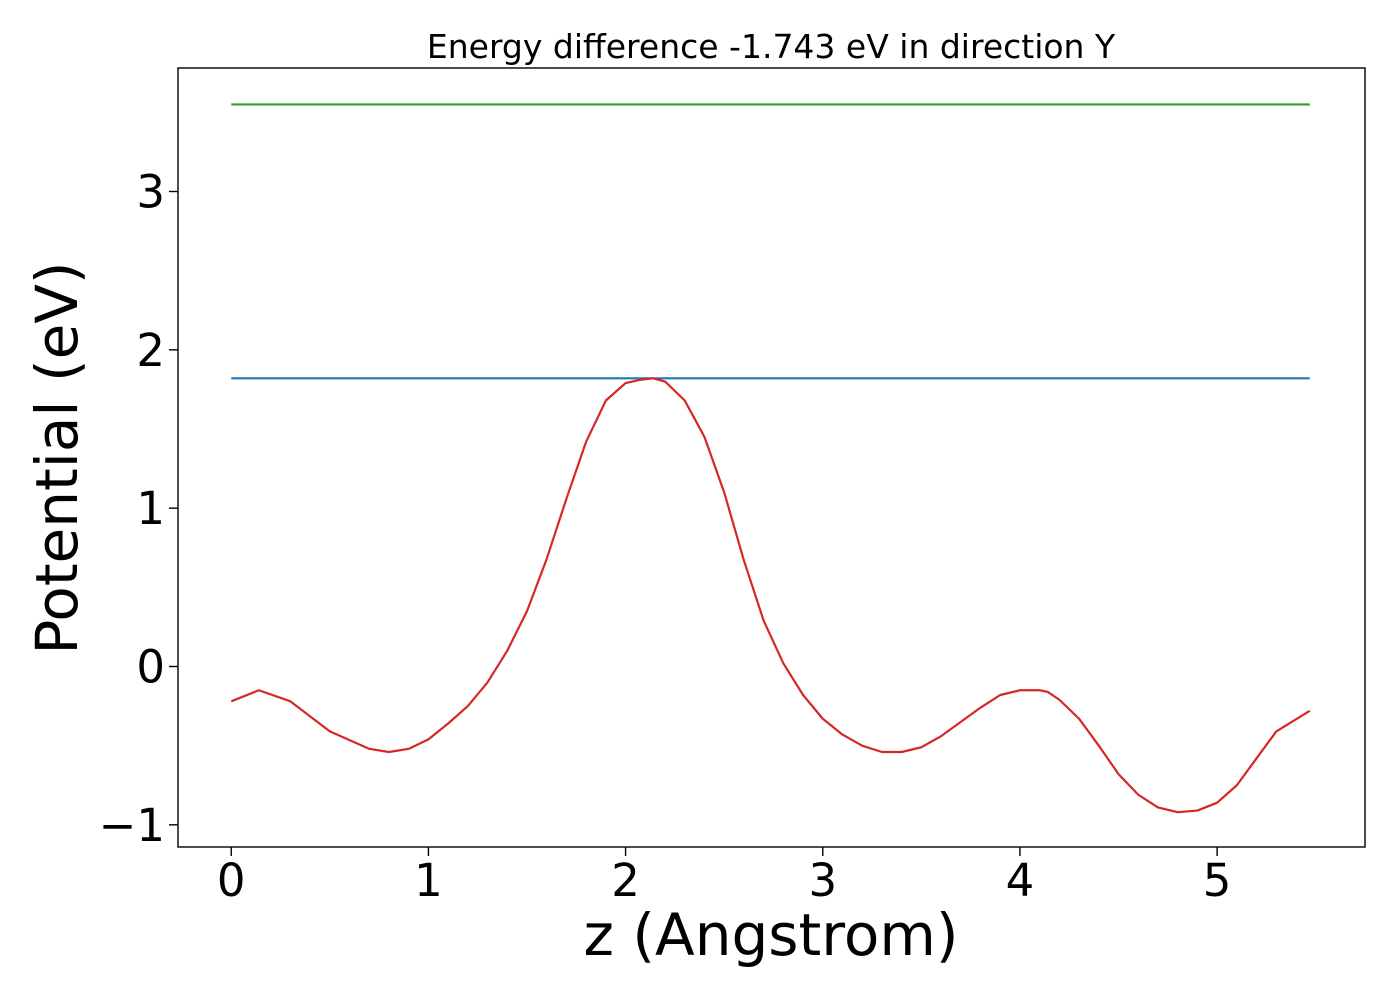 The image size is (1400, 1000). What do you see at coordinates (150, 192) in the screenshot?
I see `y-tick-label: 3` at bounding box center [150, 192].